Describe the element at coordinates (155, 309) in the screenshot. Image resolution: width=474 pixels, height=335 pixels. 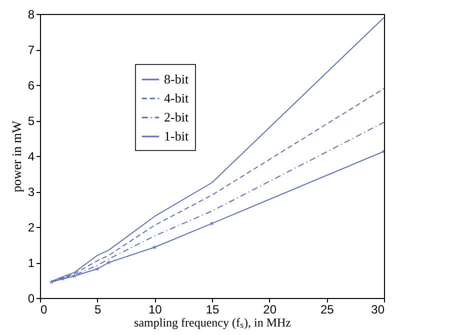
I see `x-tick-label: 10` at that location.